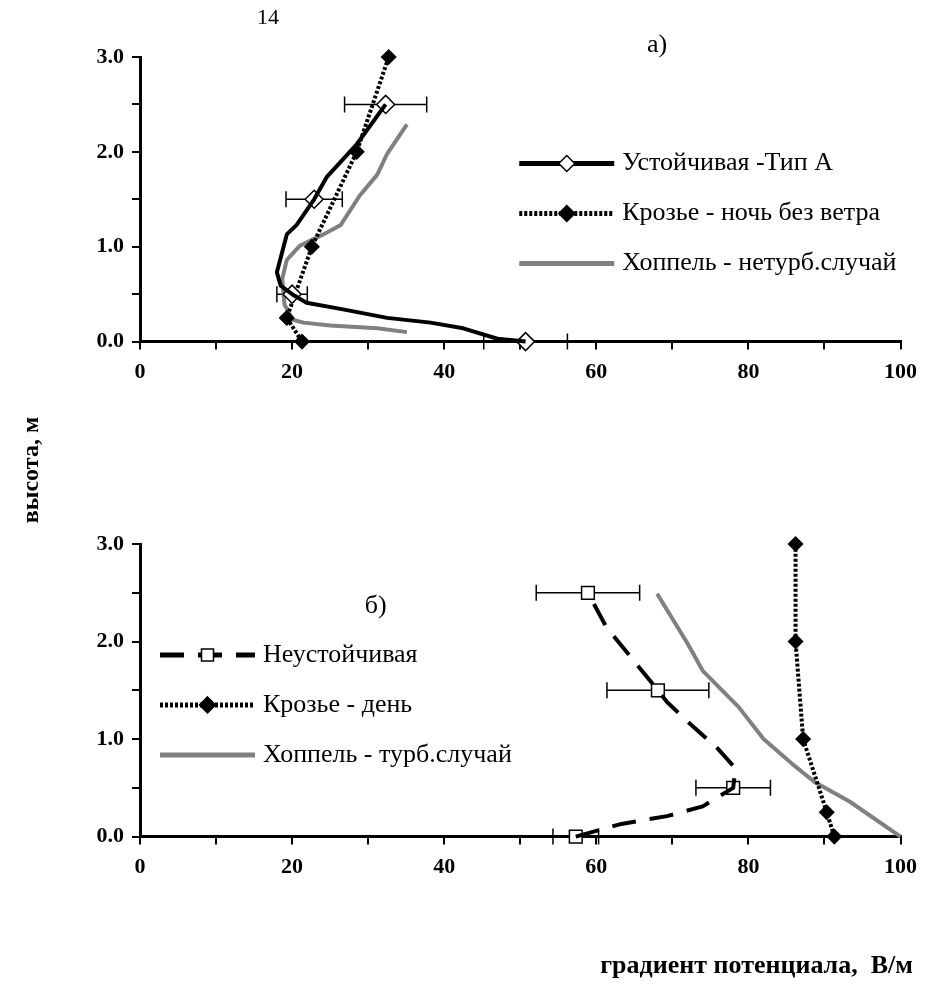  I want to click on y-axis-title: высота, м, so click(30, 470).